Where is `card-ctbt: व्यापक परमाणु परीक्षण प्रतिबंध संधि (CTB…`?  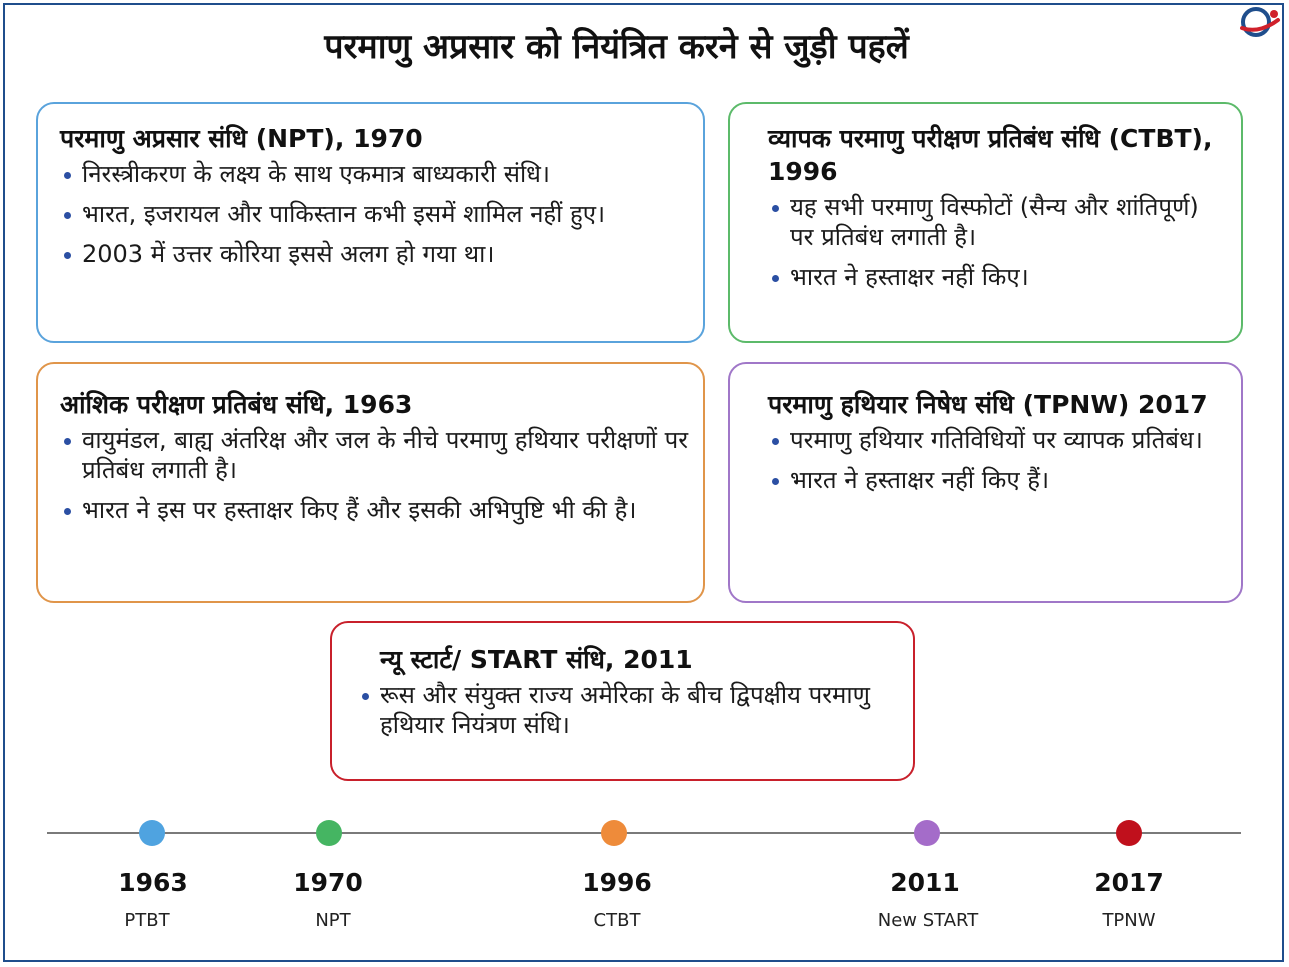
card-ctbt: व्यापक परमाणु परीक्षण प्रतिबंध संधि (CTB… is located at coordinates (985, 222).